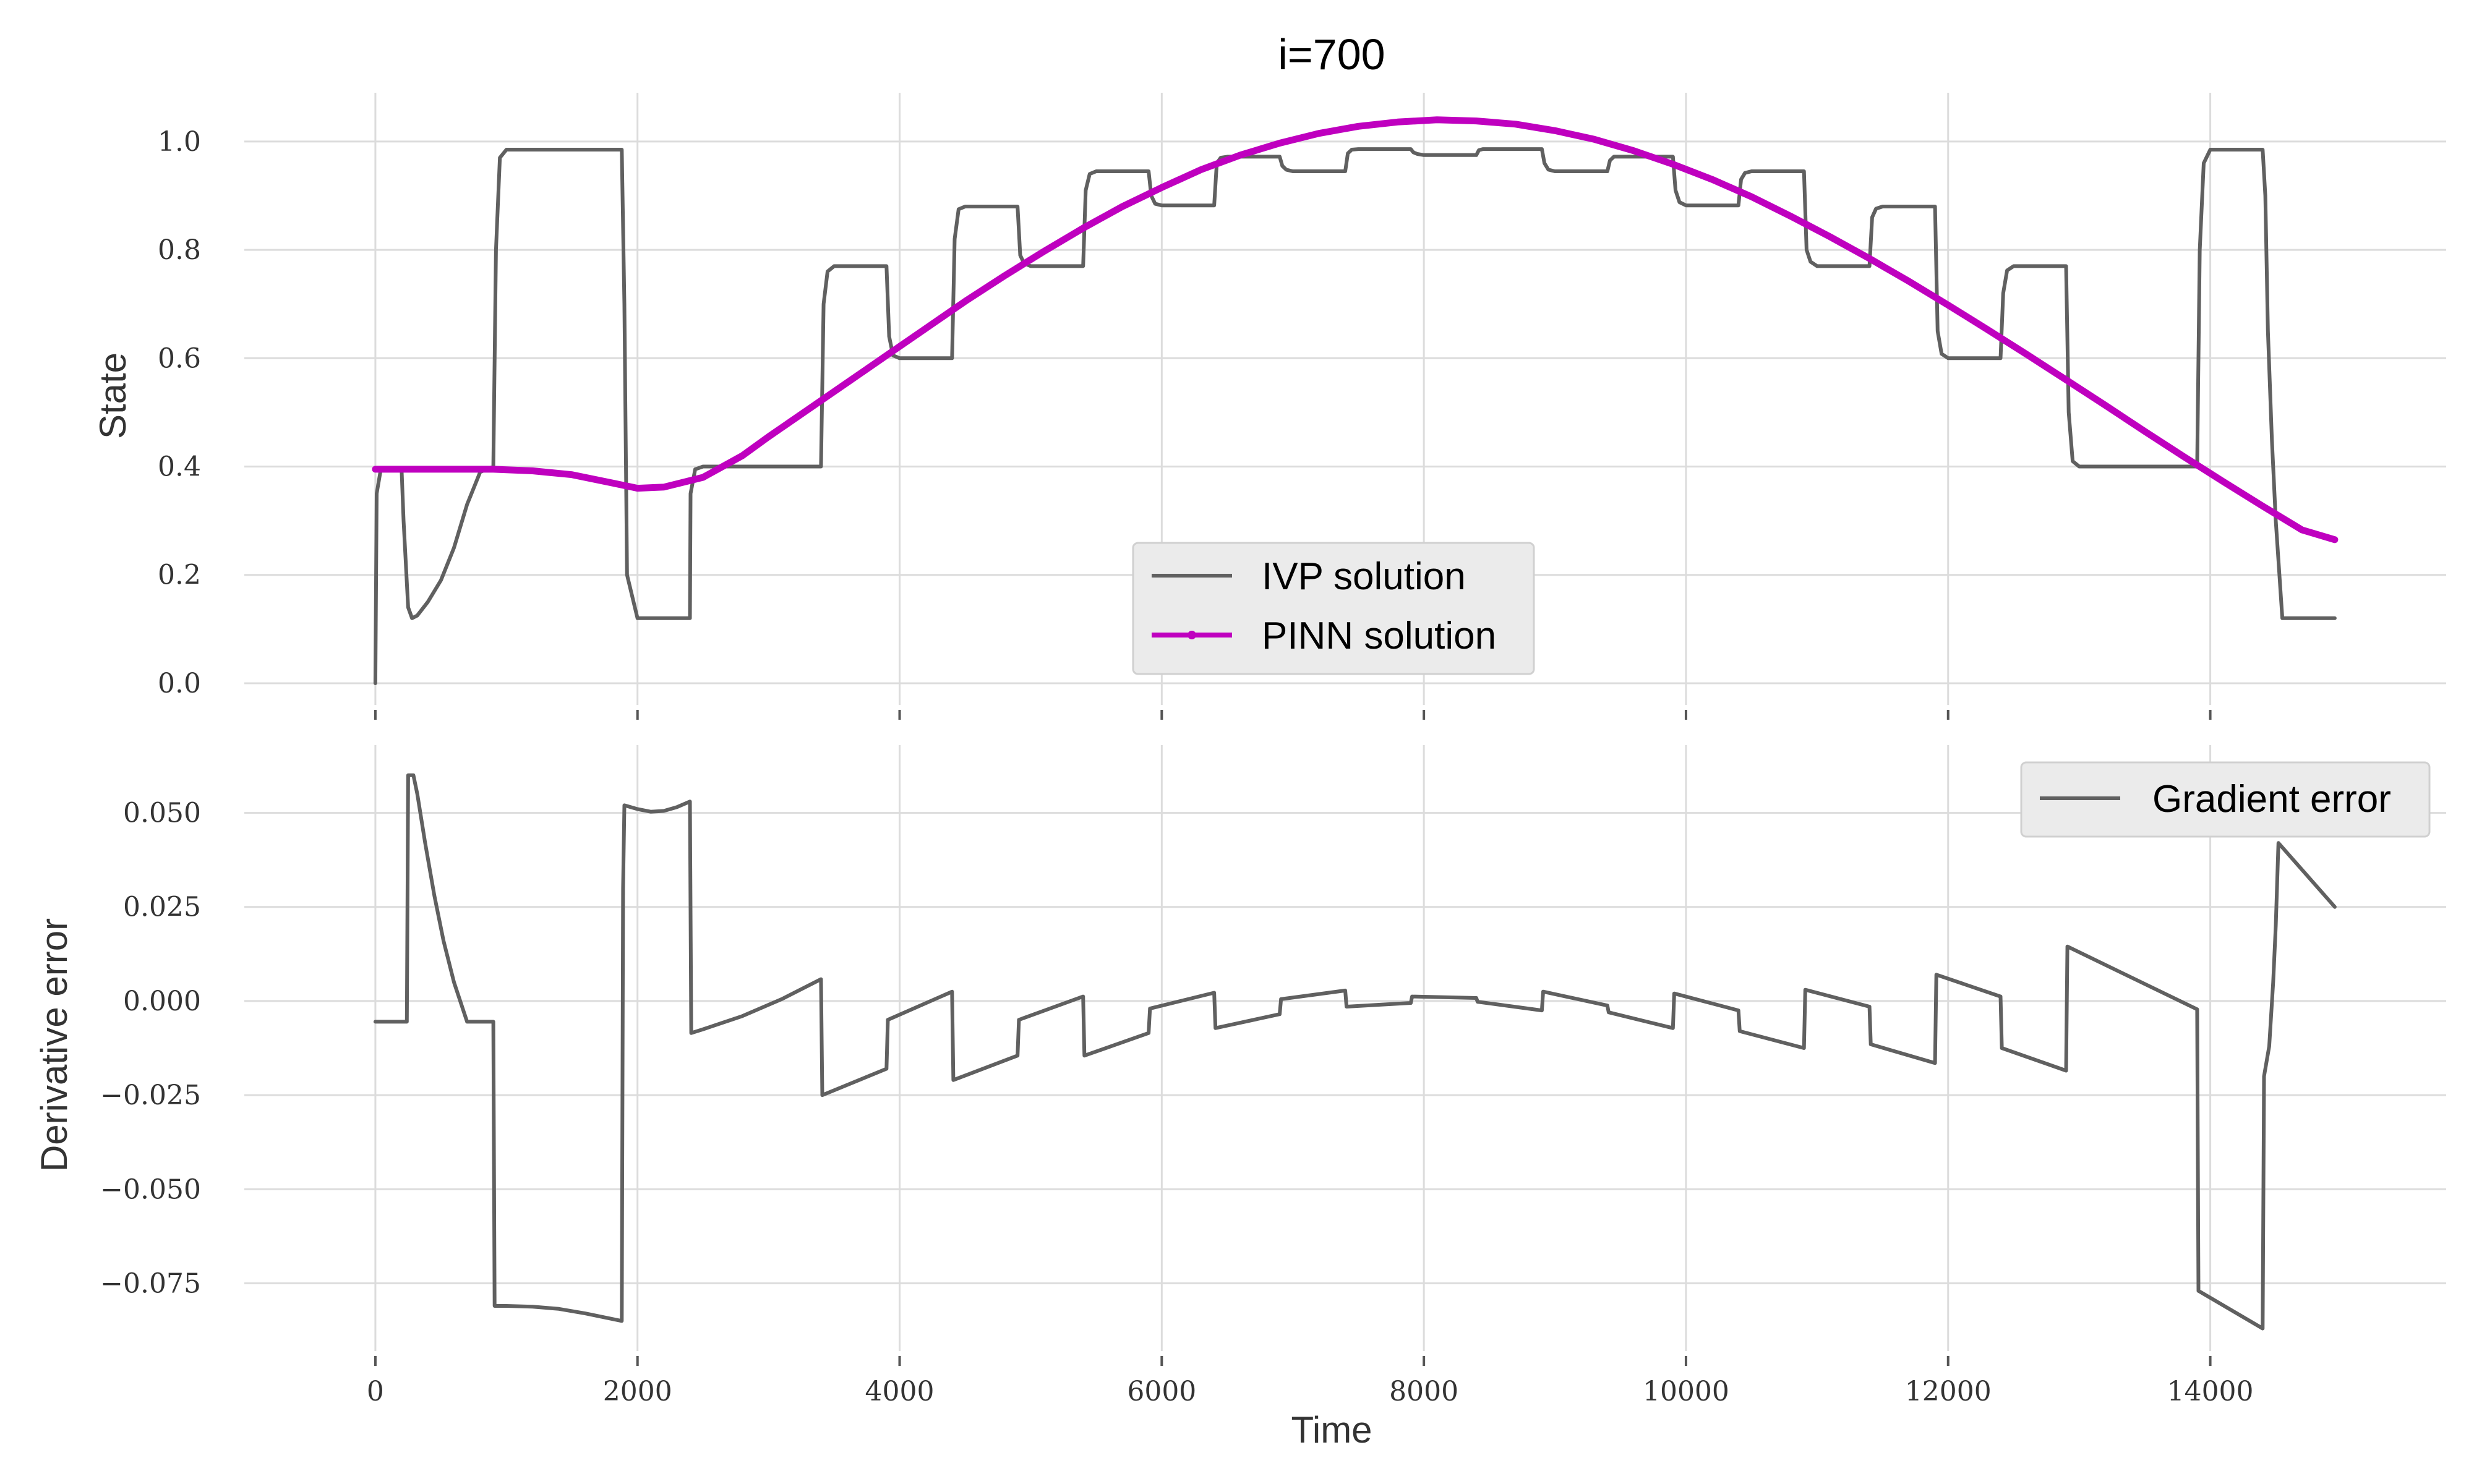 The width and height of the screenshot is (2474, 1484). I want to click on bottom-y-tick-label: 0.025, so click(162, 907).